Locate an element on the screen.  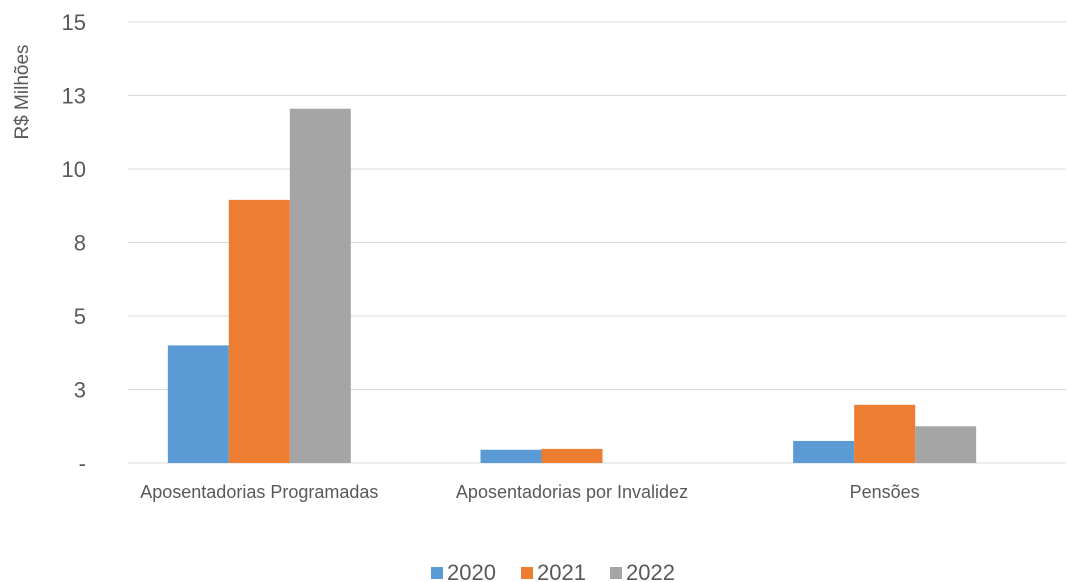
legend-swatch-2020 is located at coordinates (437, 573).